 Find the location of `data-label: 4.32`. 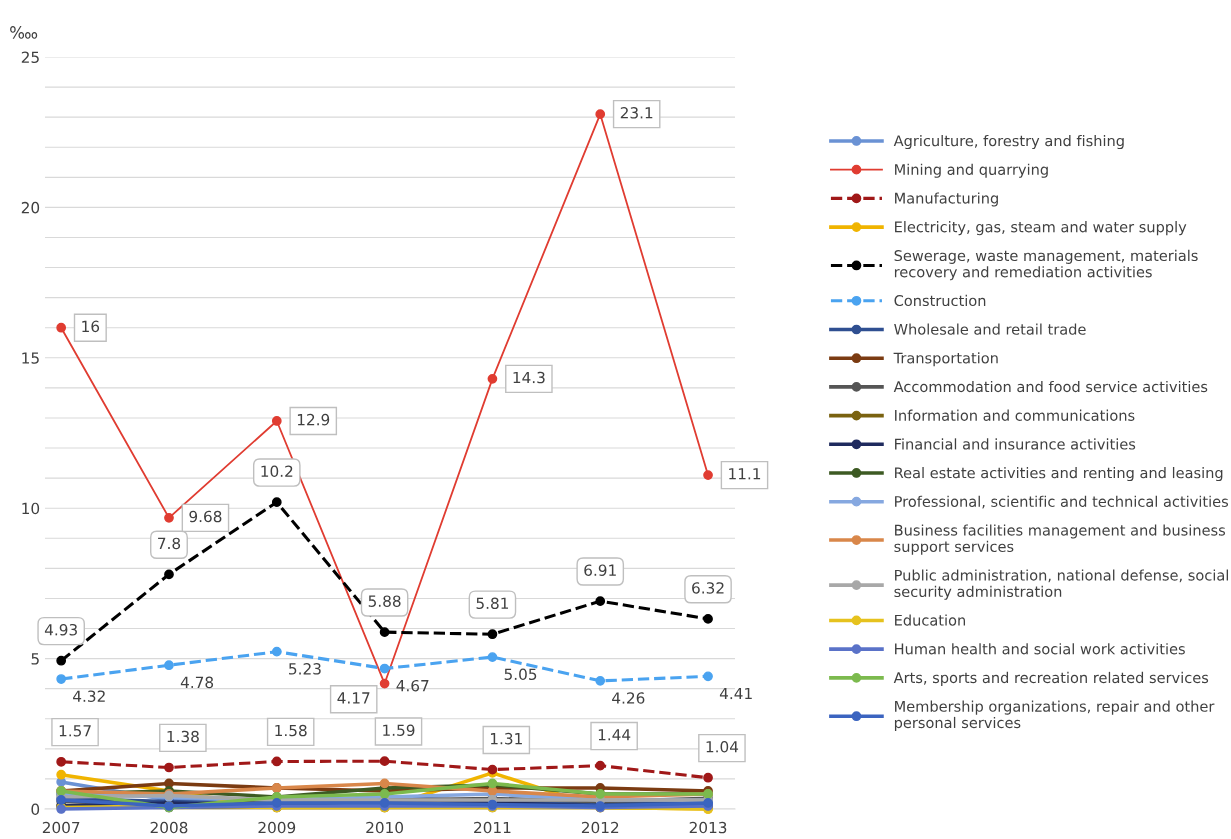

data-label: 4.32 is located at coordinates (89, 696).